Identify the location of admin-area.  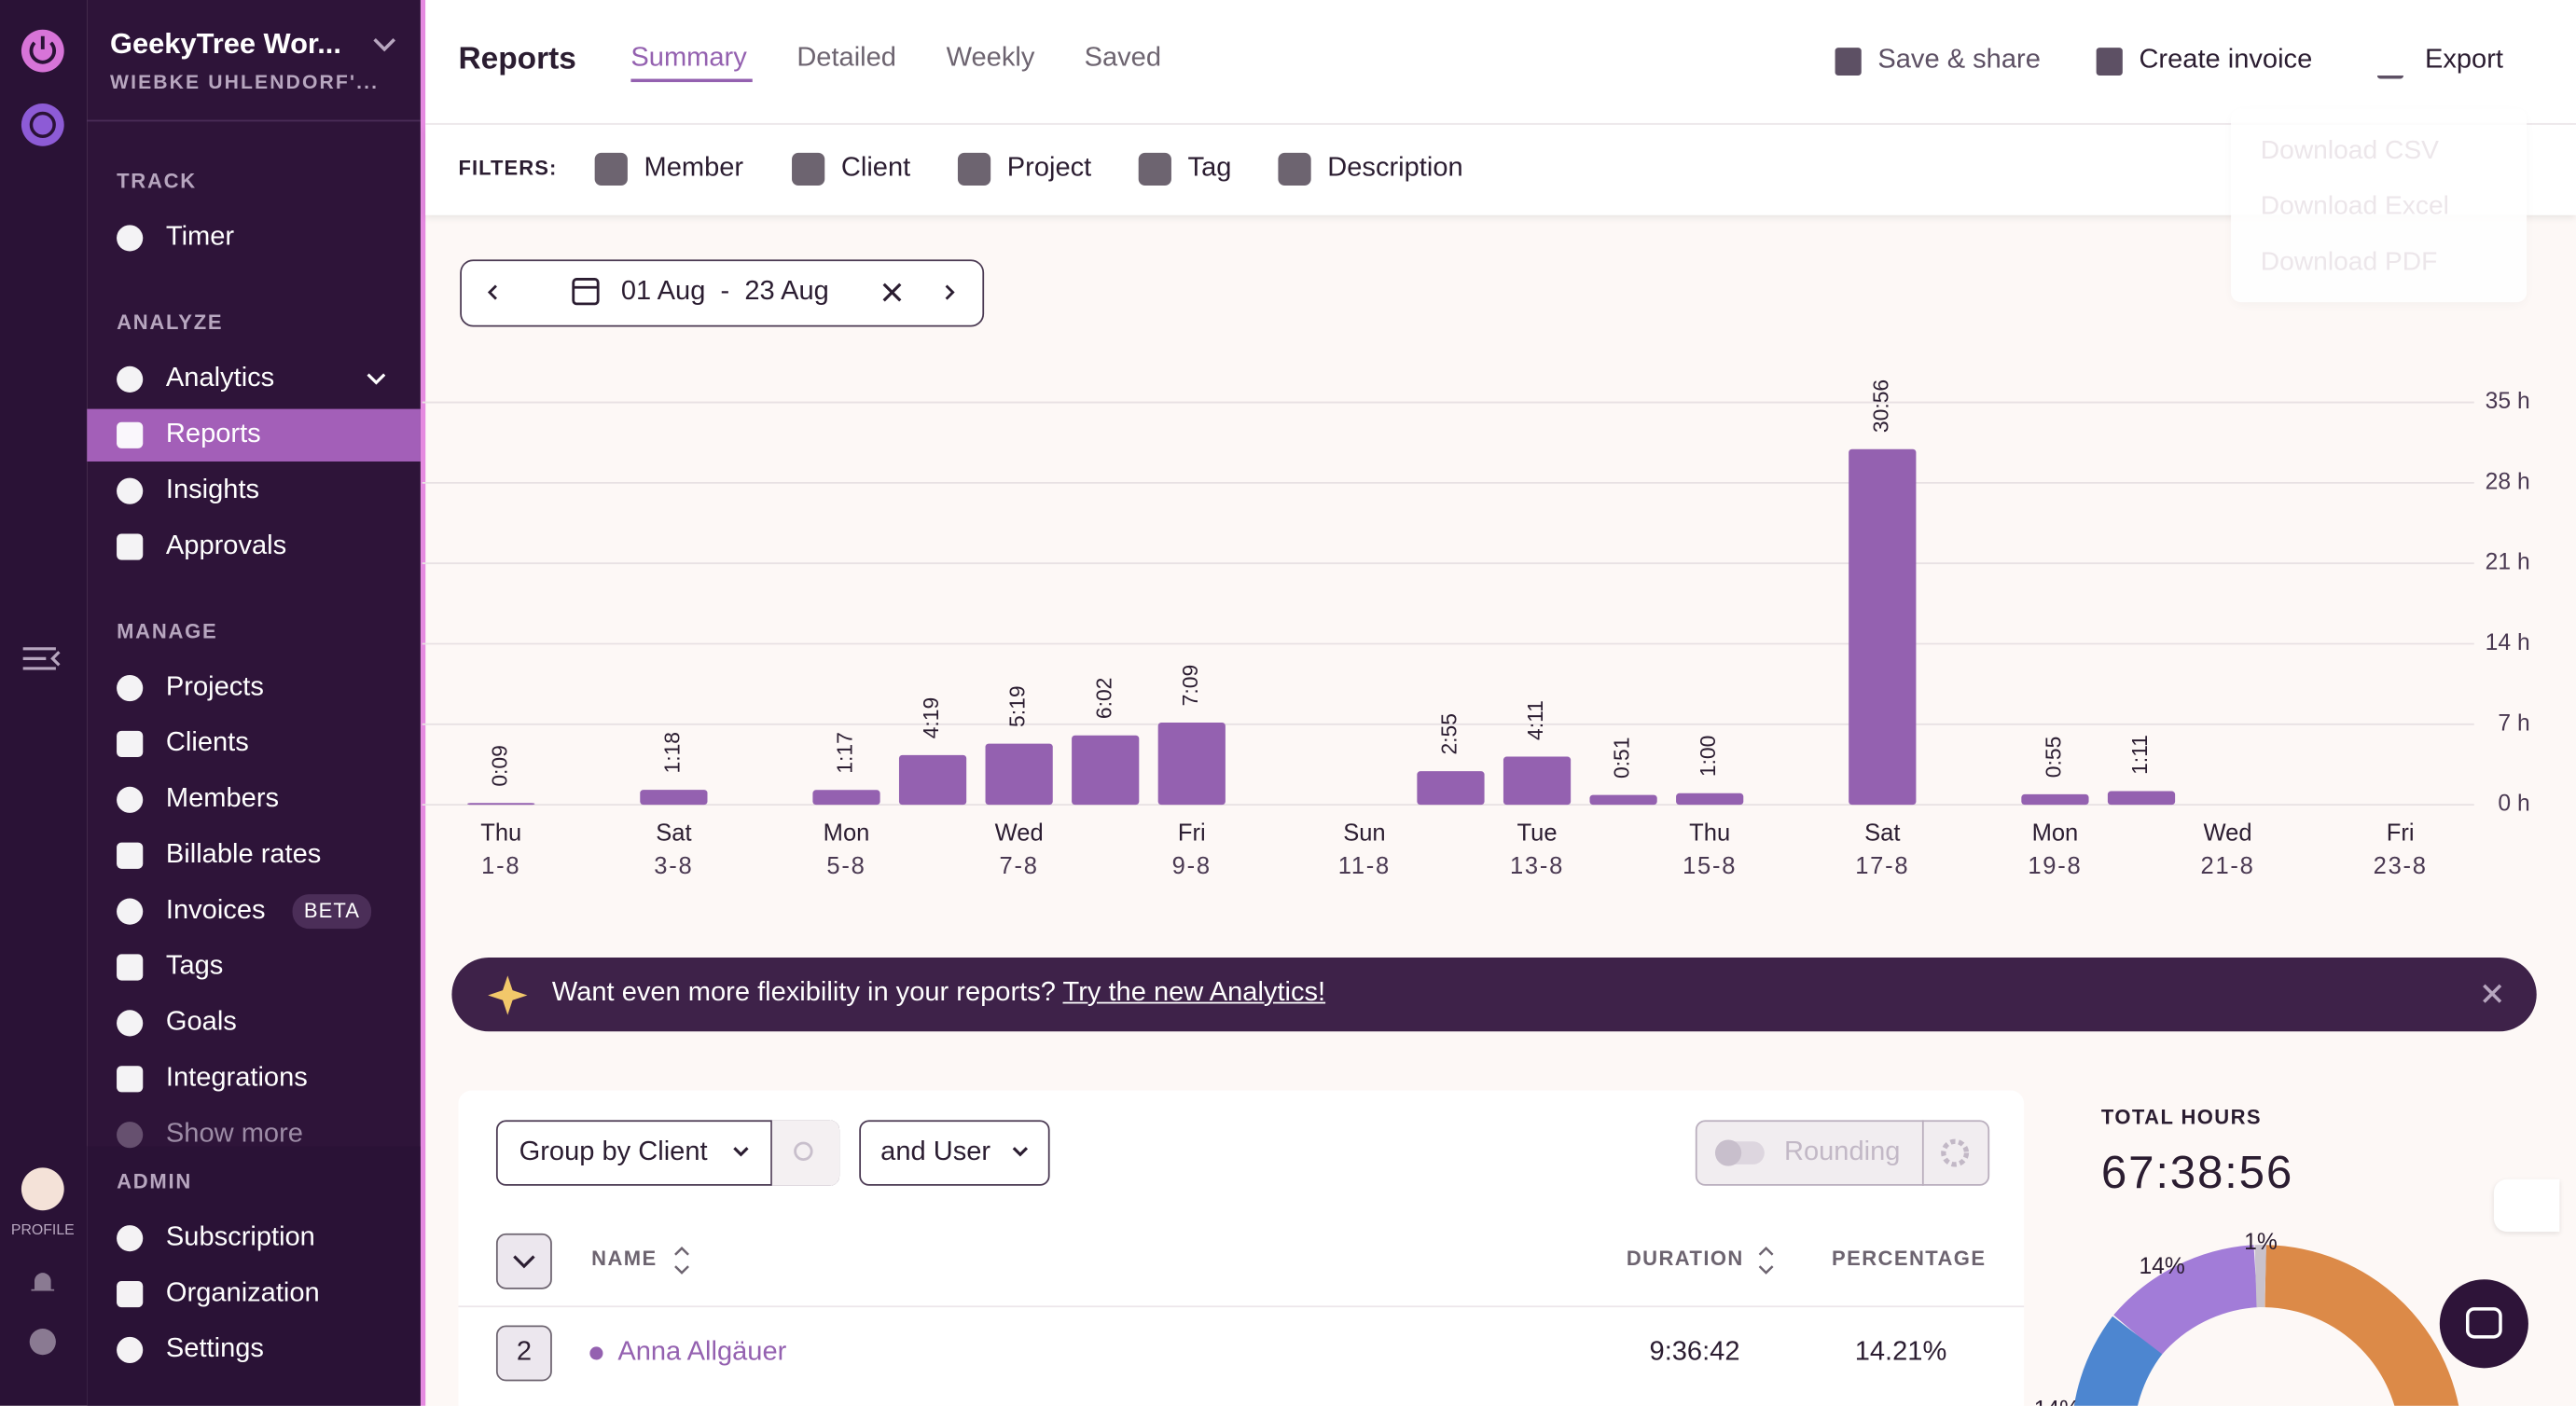
(254, 1276).